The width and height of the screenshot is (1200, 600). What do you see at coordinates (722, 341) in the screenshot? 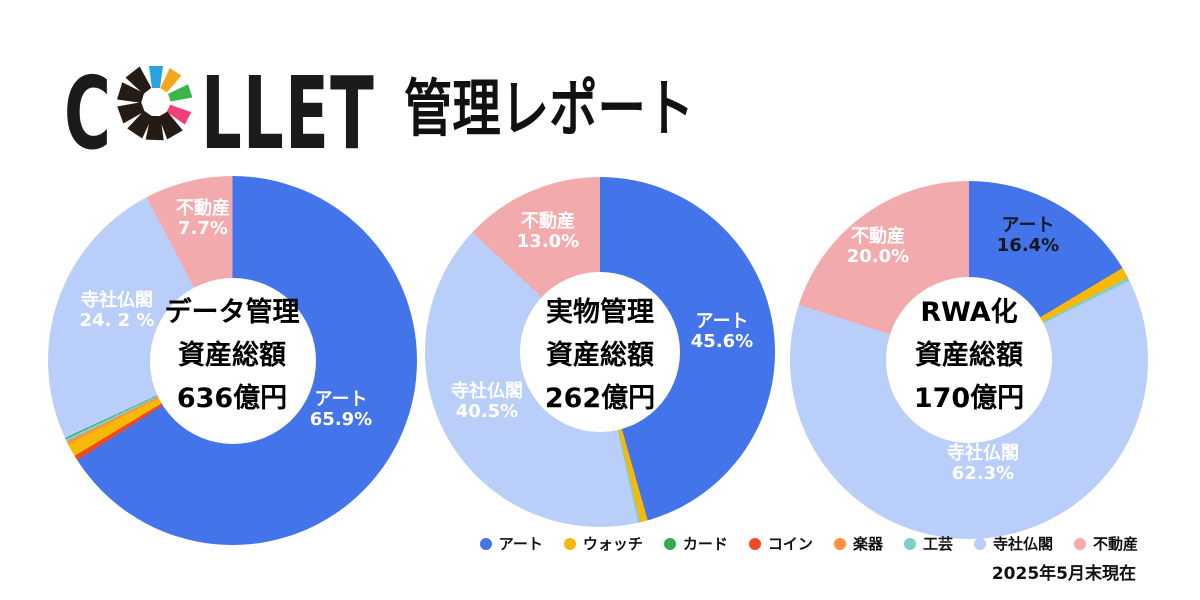
I see `slice-percent: 45.6%` at bounding box center [722, 341].